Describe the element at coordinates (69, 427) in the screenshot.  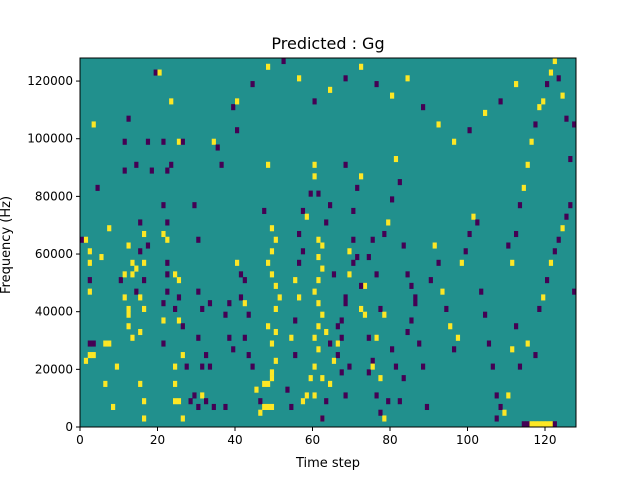
I see `y-tick-label: 0` at that location.